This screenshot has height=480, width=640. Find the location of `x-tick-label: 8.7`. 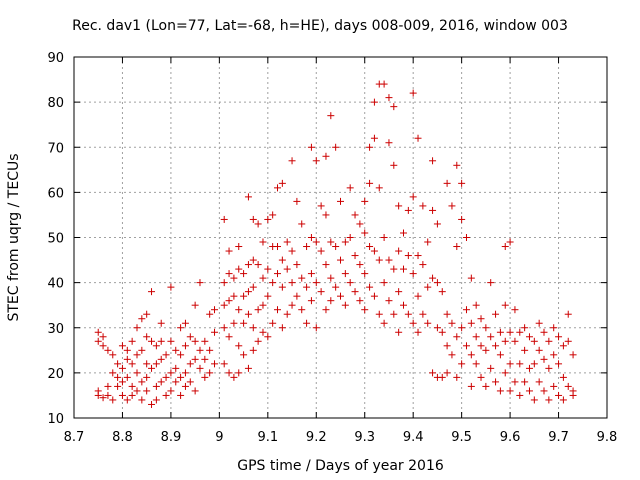

x-tick-label: 8.7 is located at coordinates (74, 437).